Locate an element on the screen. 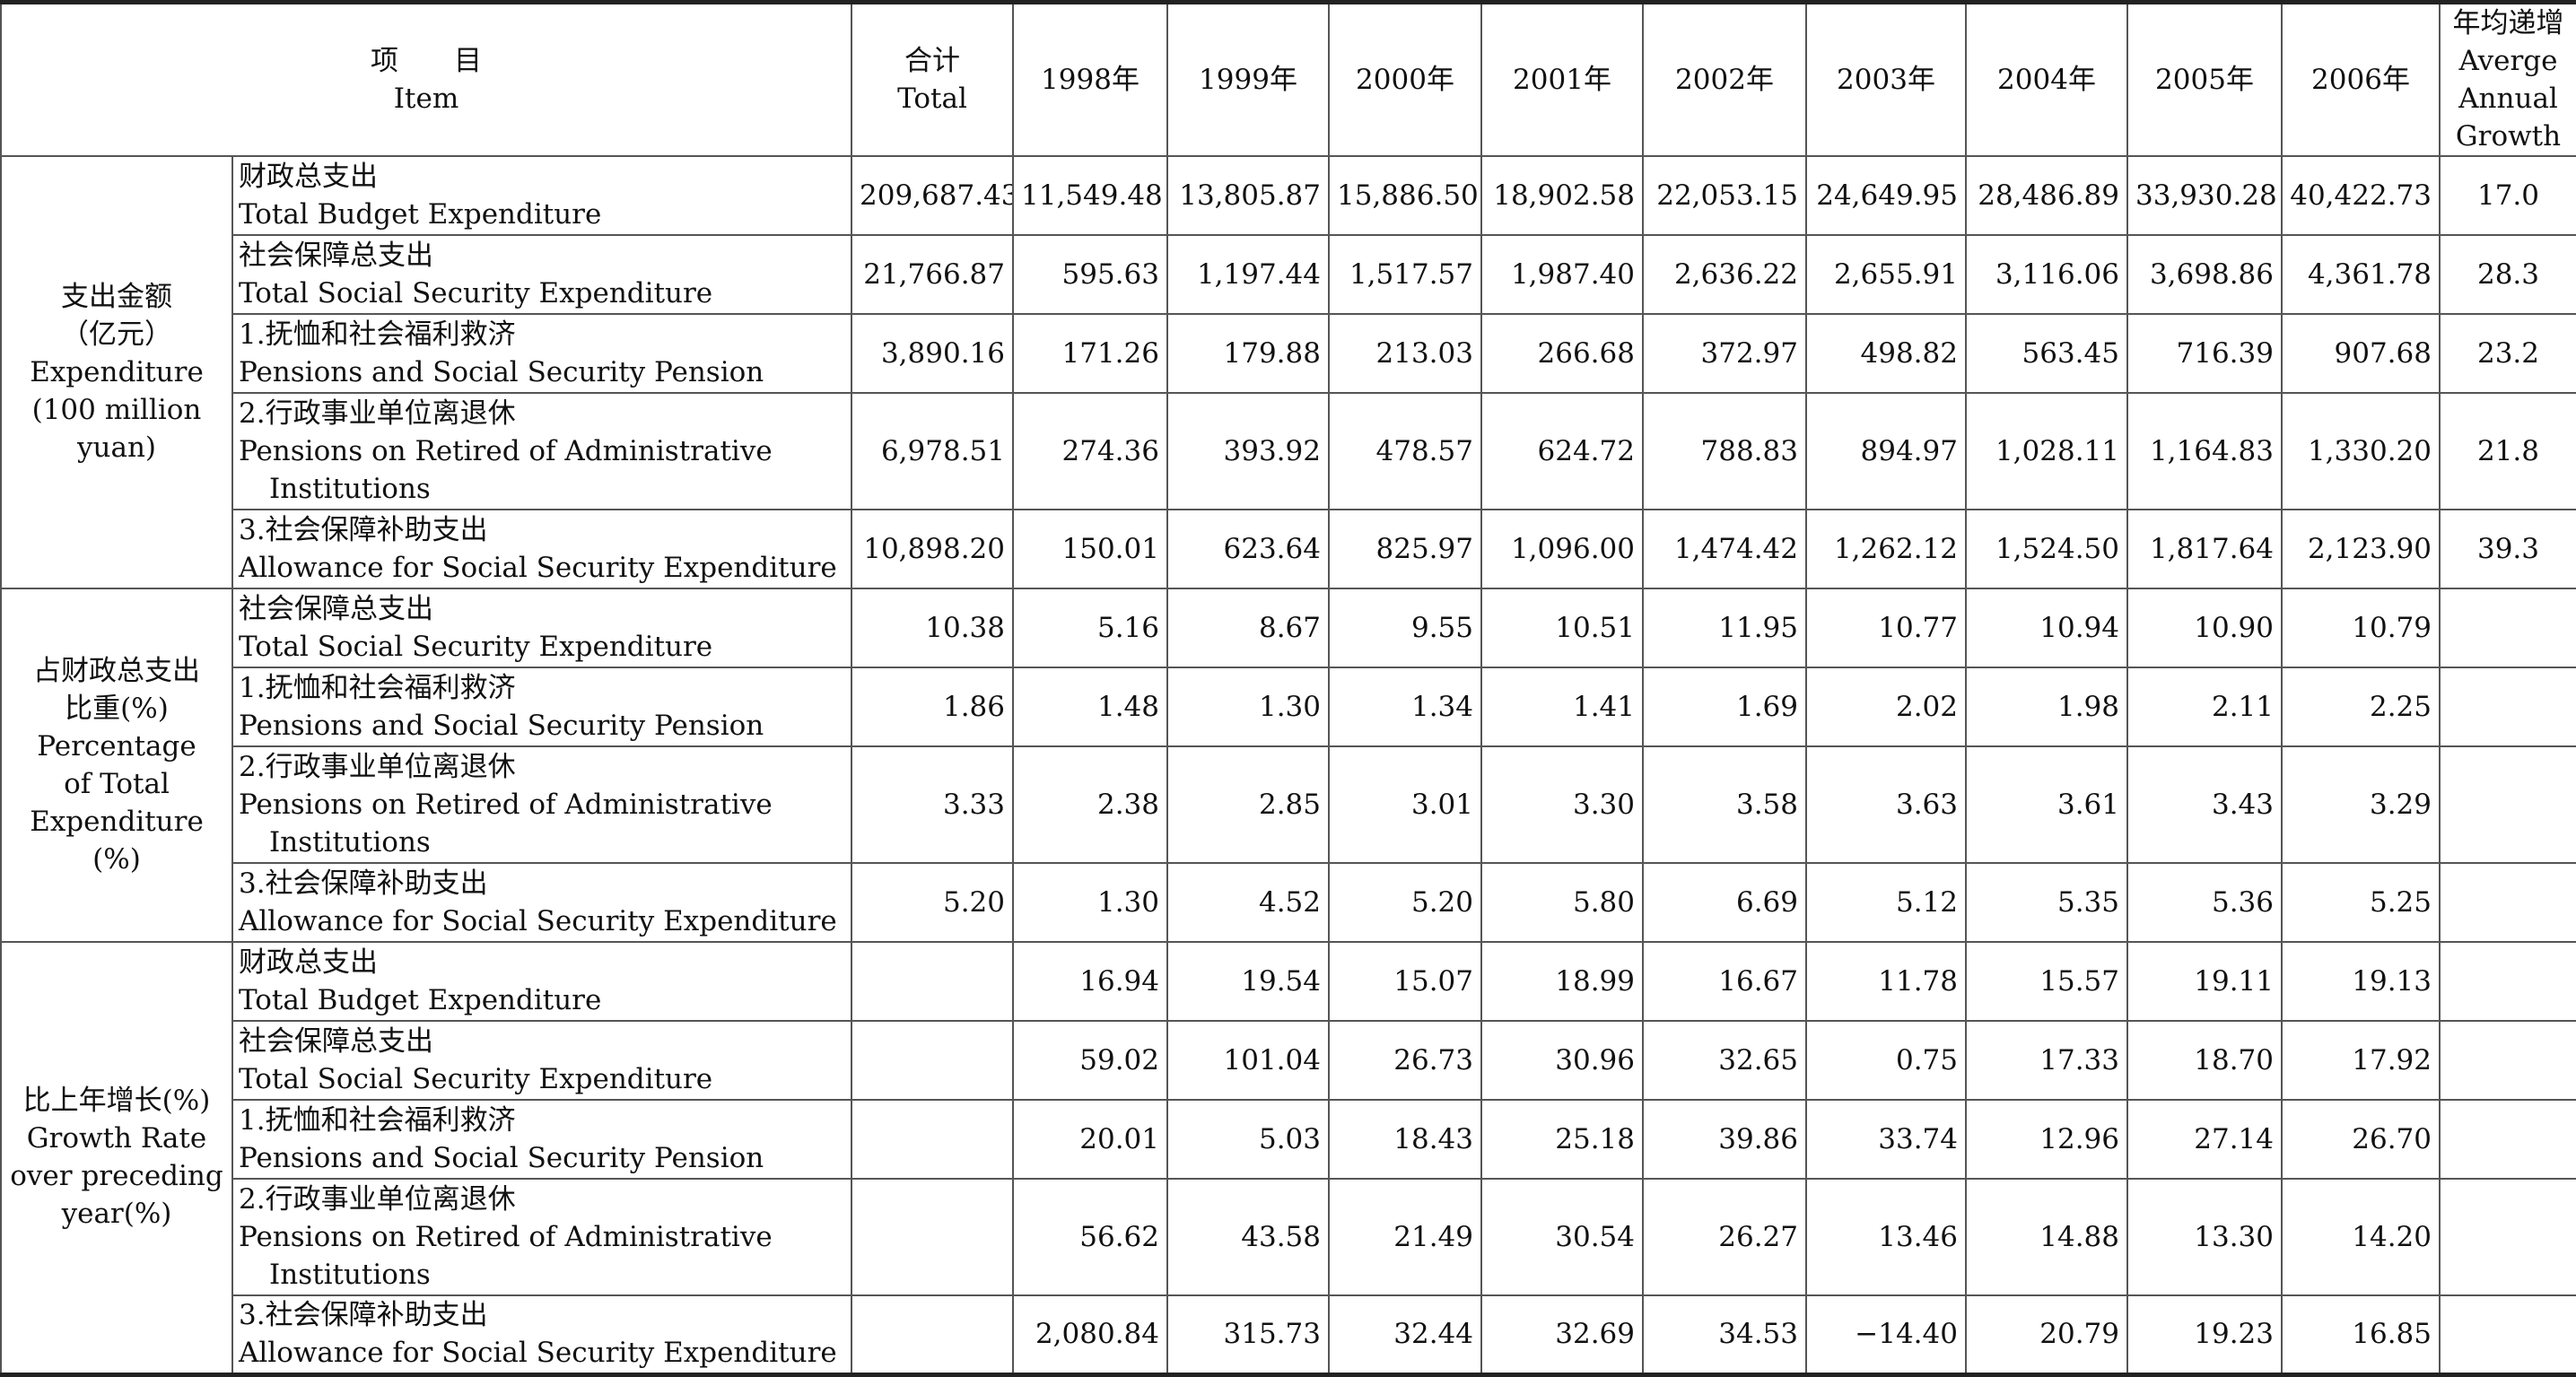  value-cell: 19.54 is located at coordinates (1248, 982).